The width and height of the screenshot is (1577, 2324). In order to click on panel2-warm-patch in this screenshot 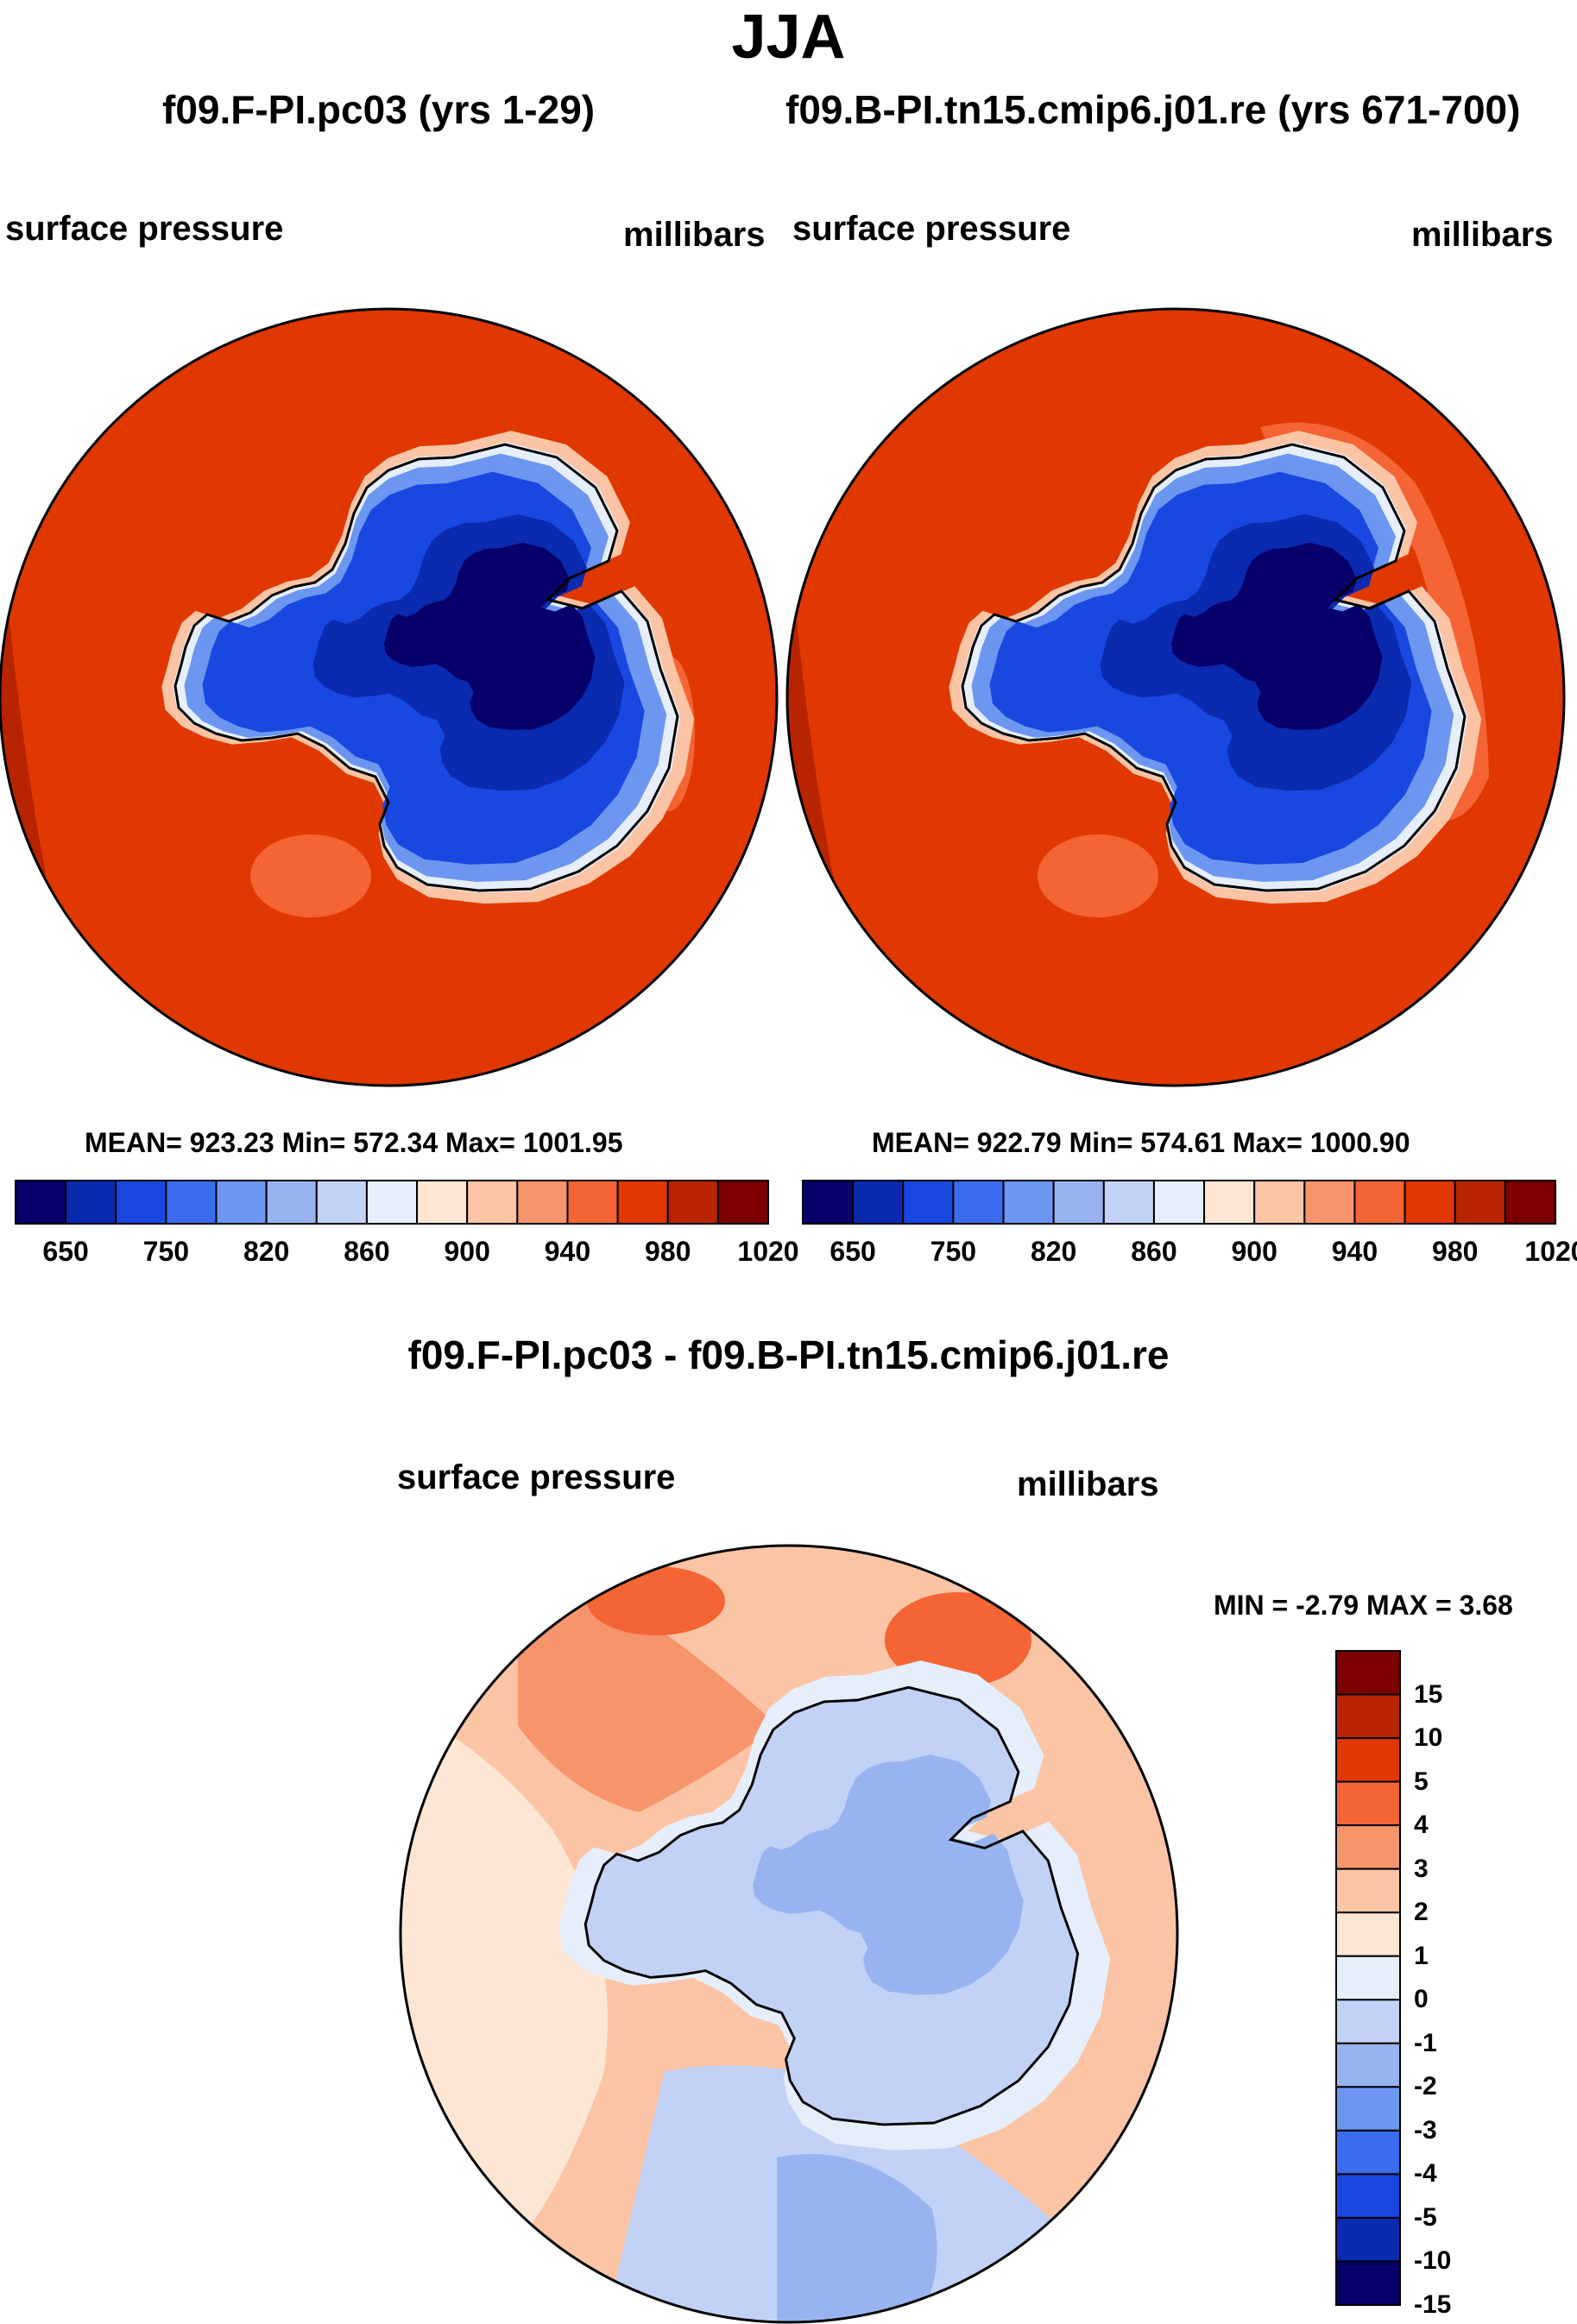, I will do `click(1098, 875)`.